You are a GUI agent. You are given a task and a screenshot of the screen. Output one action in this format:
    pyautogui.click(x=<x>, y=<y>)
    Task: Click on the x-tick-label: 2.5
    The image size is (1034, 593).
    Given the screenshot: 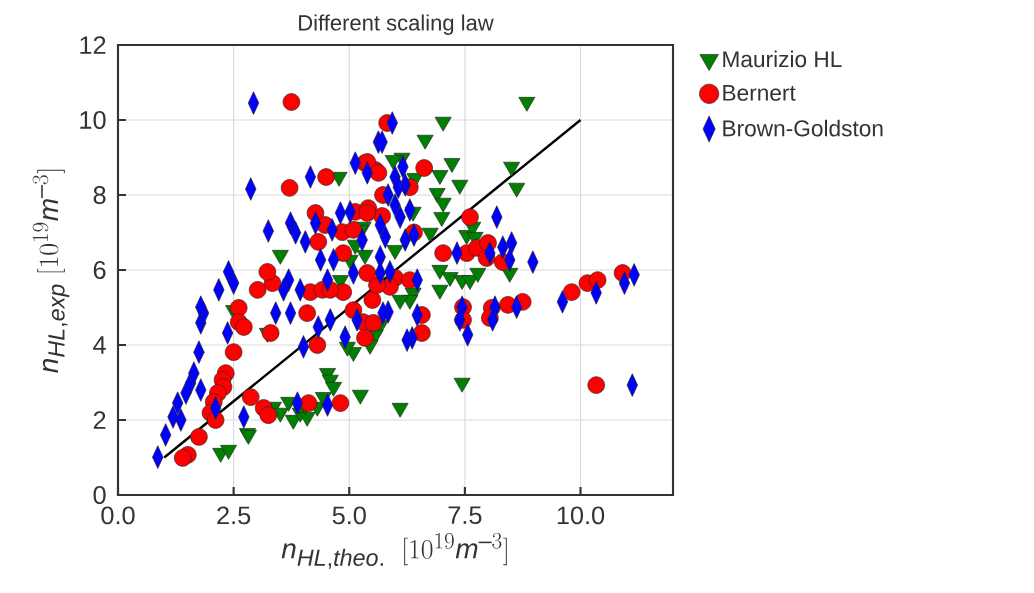 What is the action you would take?
    pyautogui.click(x=234, y=515)
    